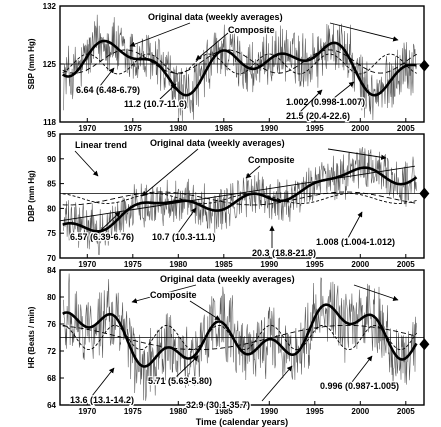  What do you see at coordinates (359, 386) in the screenshot?
I see `hr-annotation-p0996: 0.996 (0.987-1.005)` at bounding box center [359, 386].